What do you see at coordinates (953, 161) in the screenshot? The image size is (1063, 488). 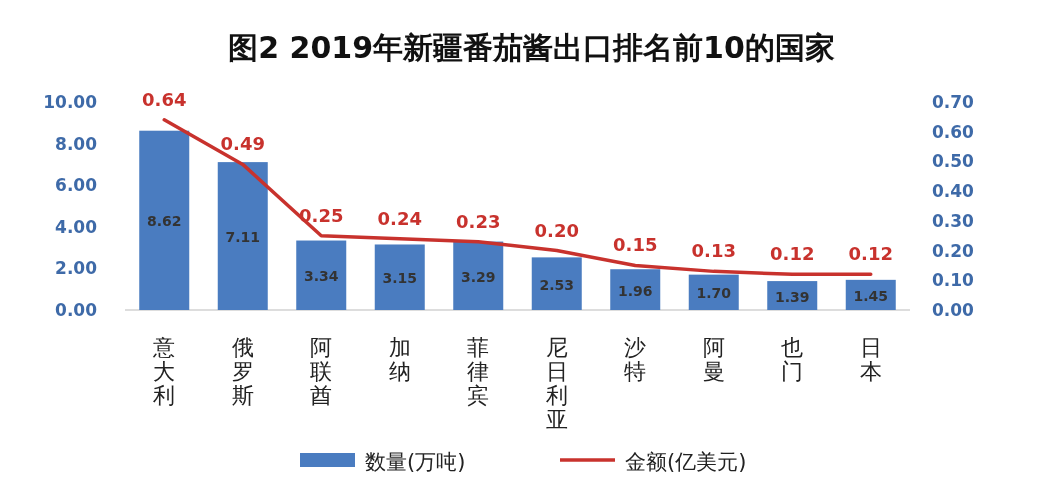 I see `y2-tick-label: 0.50` at bounding box center [953, 161].